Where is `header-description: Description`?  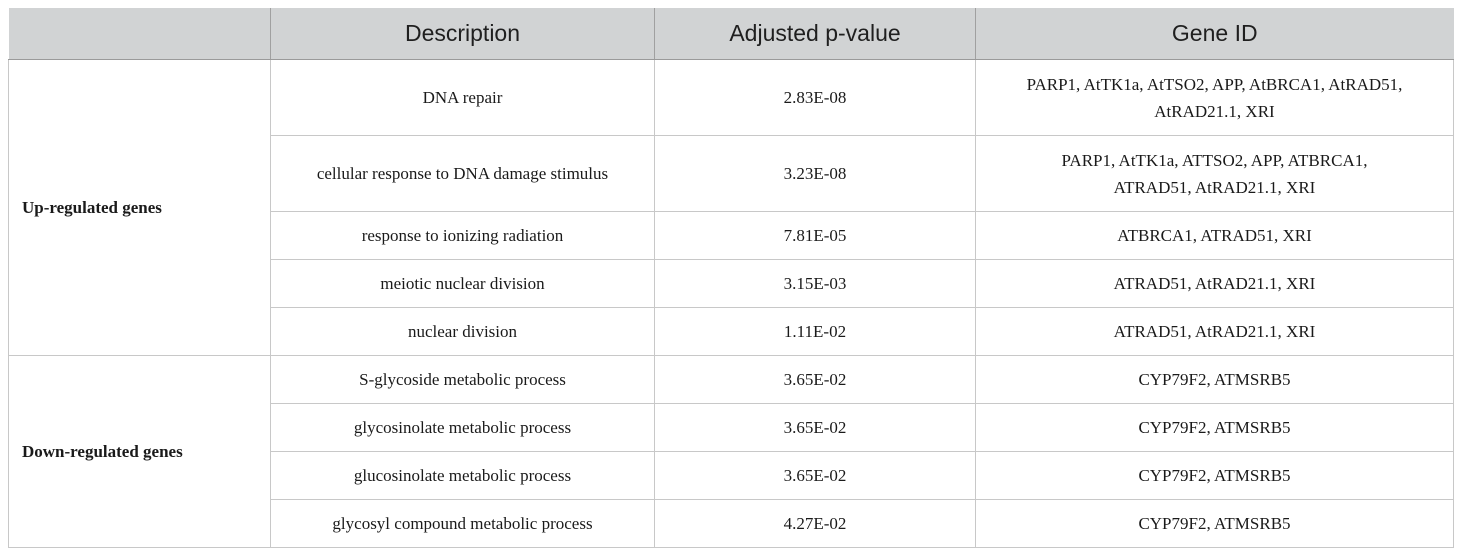
header-description: Description is located at coordinates (462, 34).